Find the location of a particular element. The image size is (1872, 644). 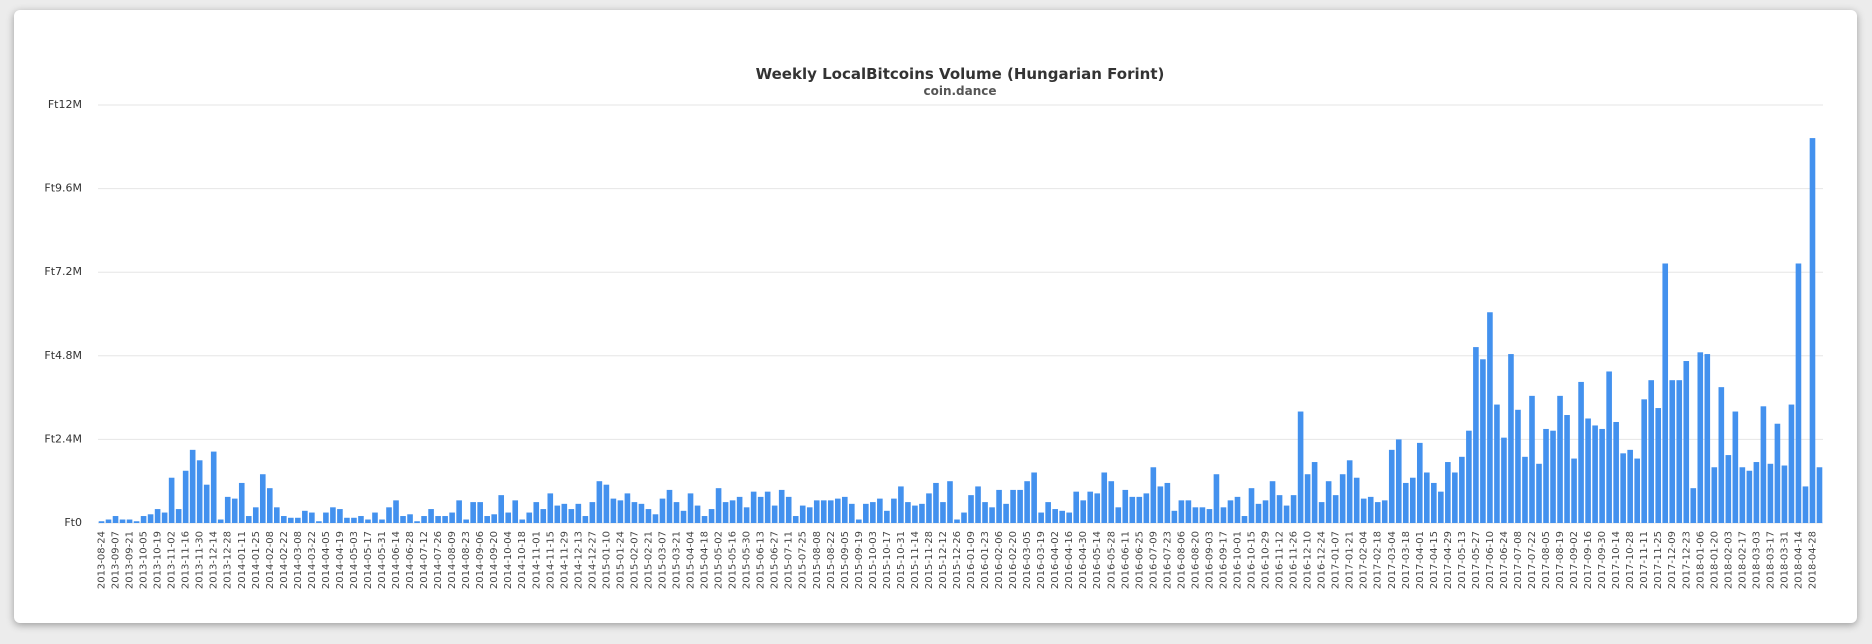

x-tick-label: 2017-05-13 is located at coordinates (1462, 560).